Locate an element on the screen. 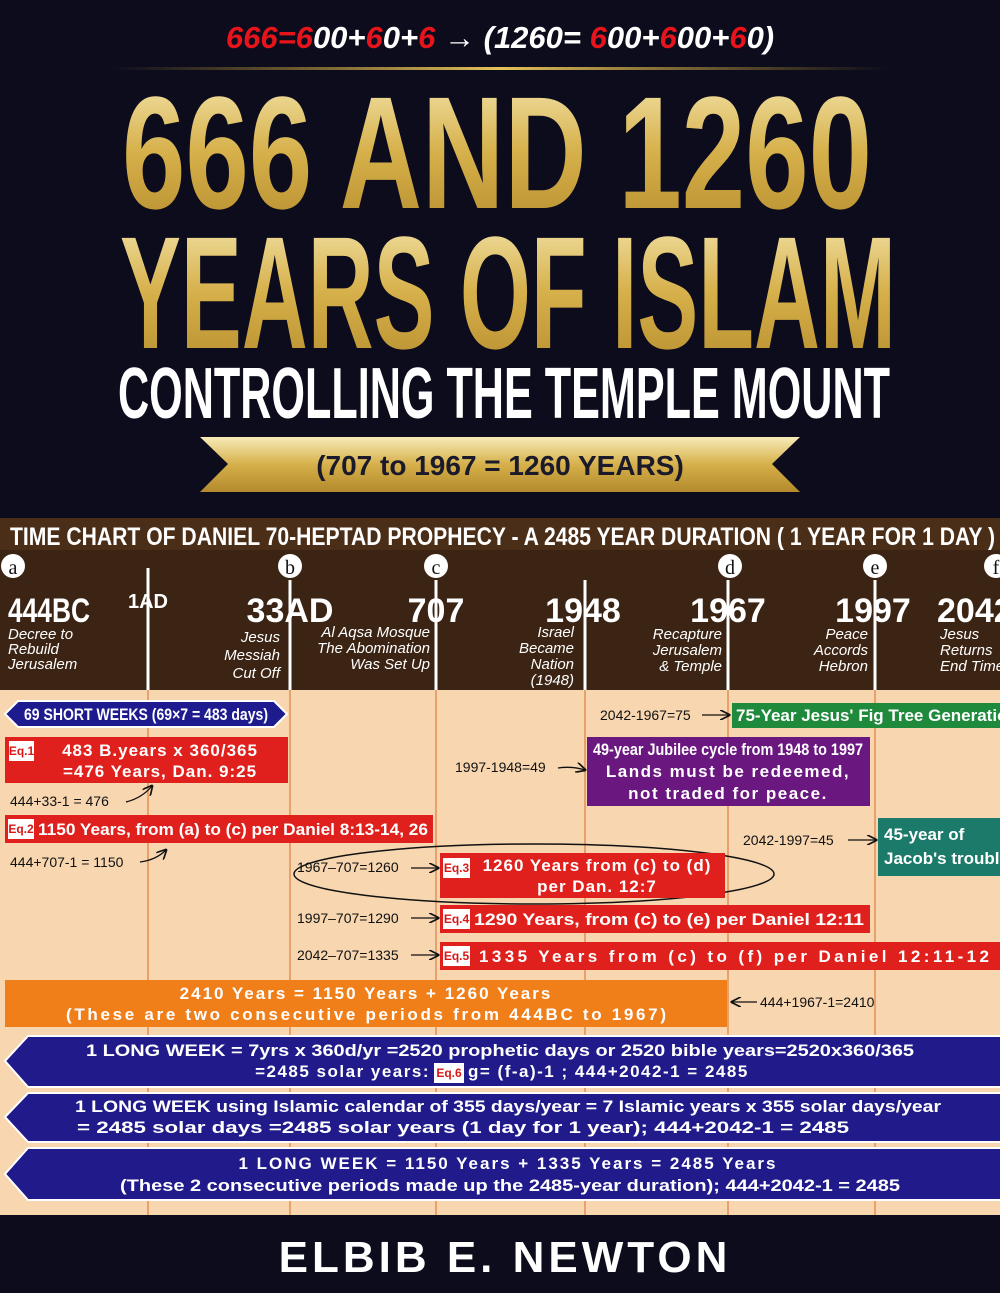  note: 444+707-1 = 1150 is located at coordinates (67, 862).